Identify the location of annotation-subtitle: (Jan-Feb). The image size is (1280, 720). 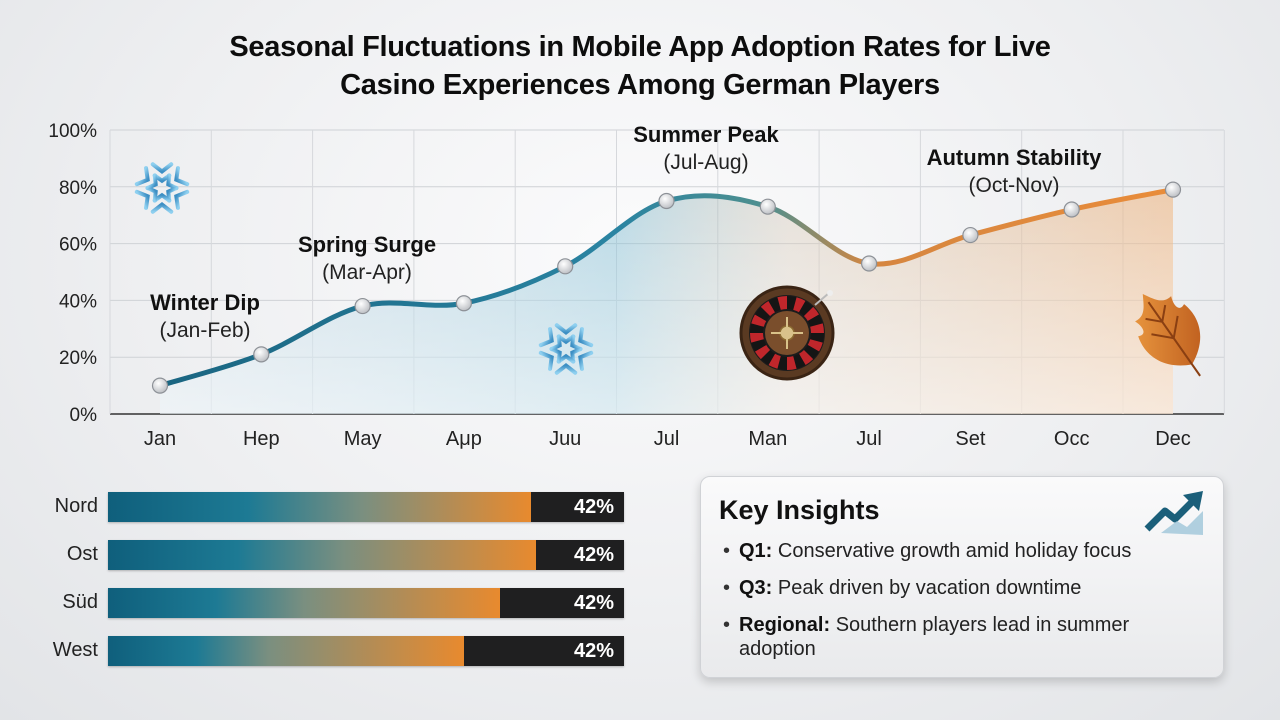
(204, 330).